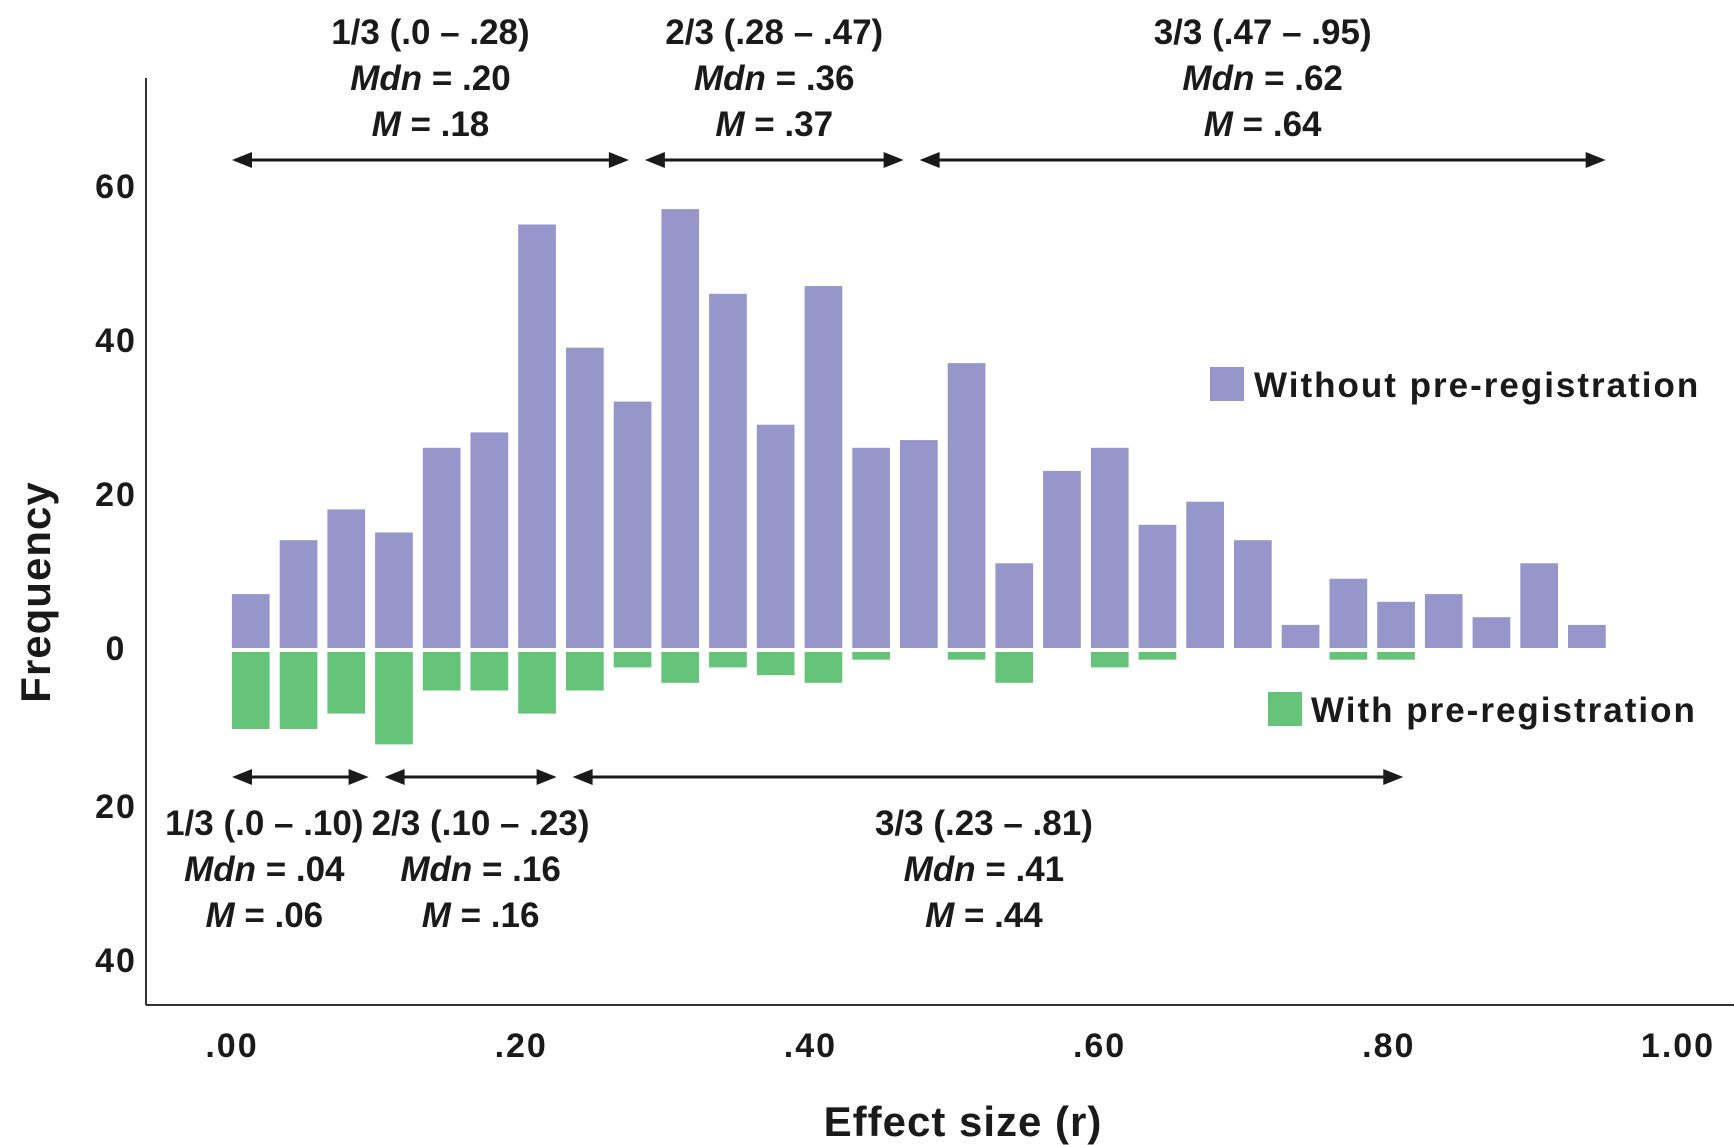 This screenshot has width=1734, height=1145. I want to click on tertile-median-label: Mdn = .36, so click(774, 78).